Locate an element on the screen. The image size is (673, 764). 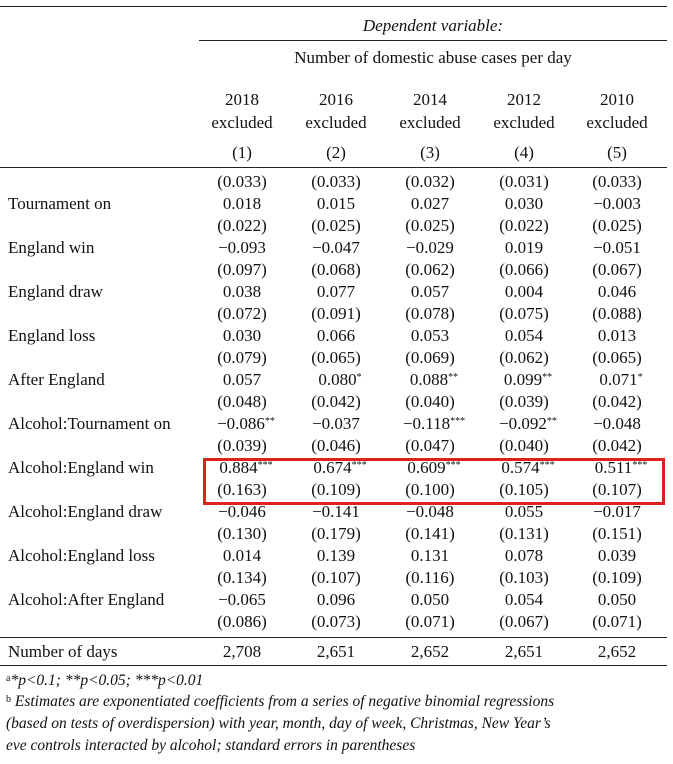
coef-value: 0.027 is located at coordinates (430, 203).